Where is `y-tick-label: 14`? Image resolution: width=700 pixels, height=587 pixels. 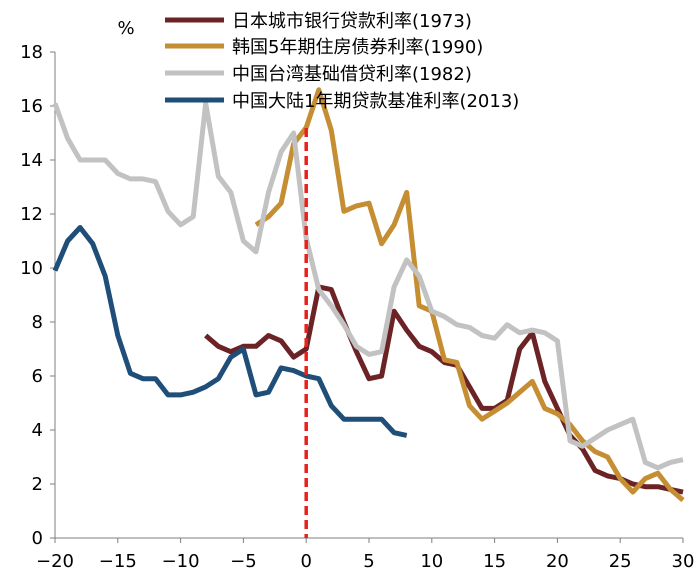 y-tick-label: 14 is located at coordinates (31, 160).